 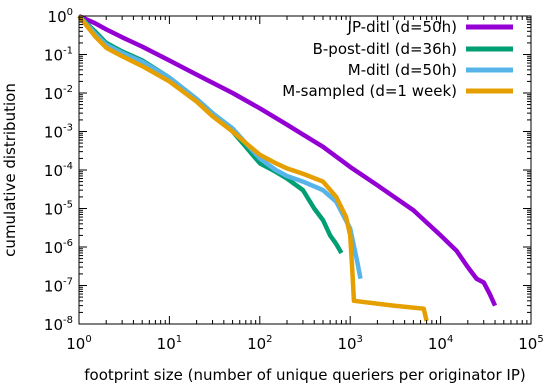 I want to click on x-tick-label-3: 10³, so click(x=349, y=343).